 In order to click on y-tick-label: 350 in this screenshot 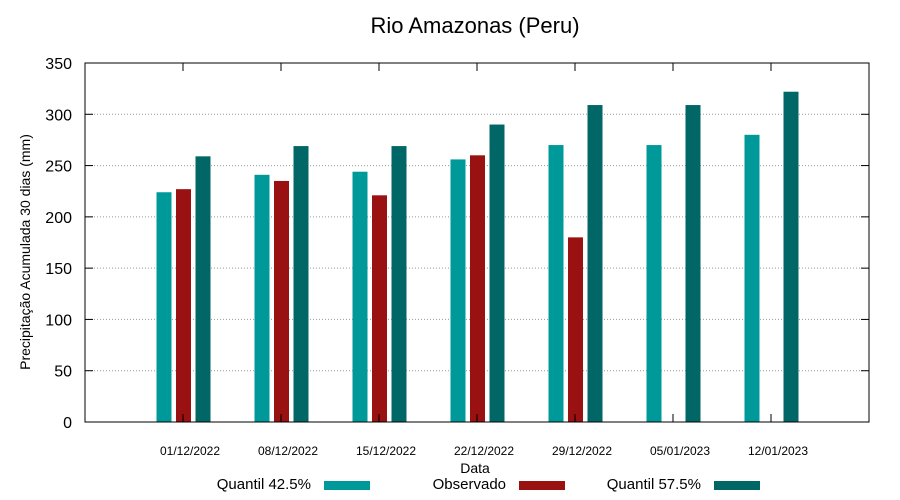, I will do `click(58, 64)`.